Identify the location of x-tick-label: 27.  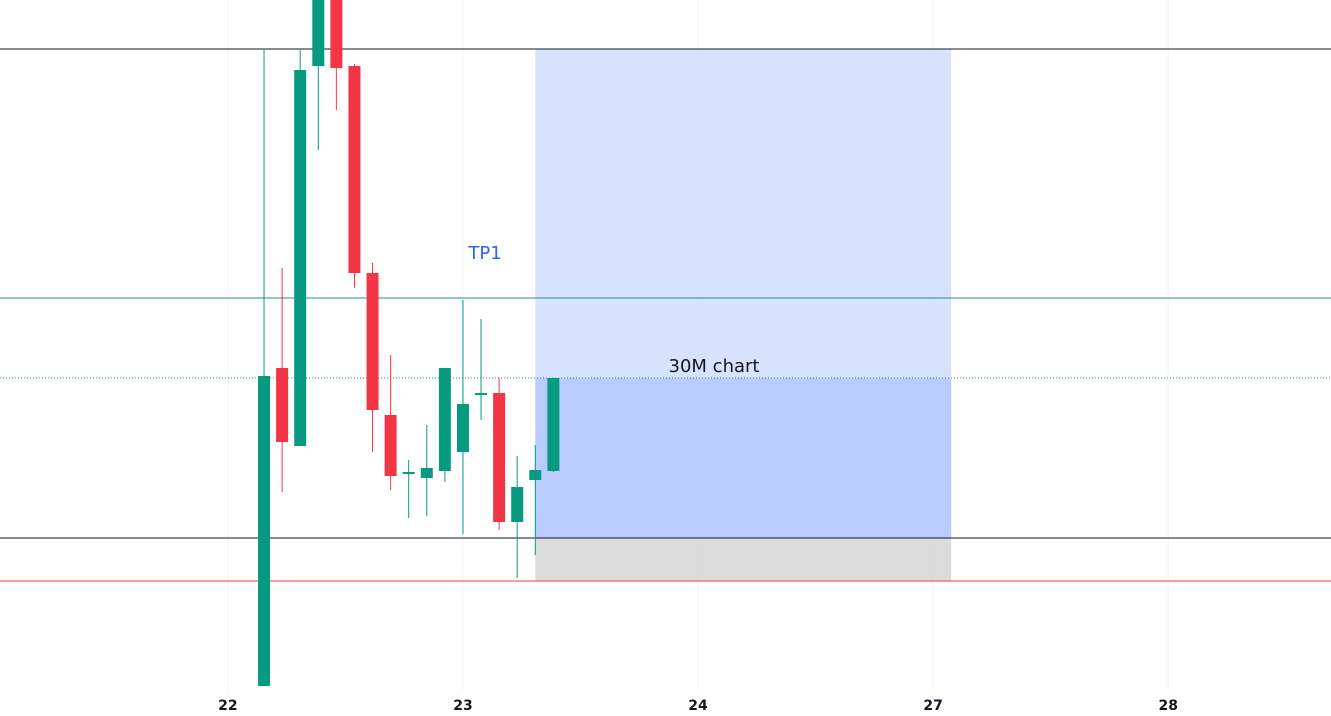
(932, 706).